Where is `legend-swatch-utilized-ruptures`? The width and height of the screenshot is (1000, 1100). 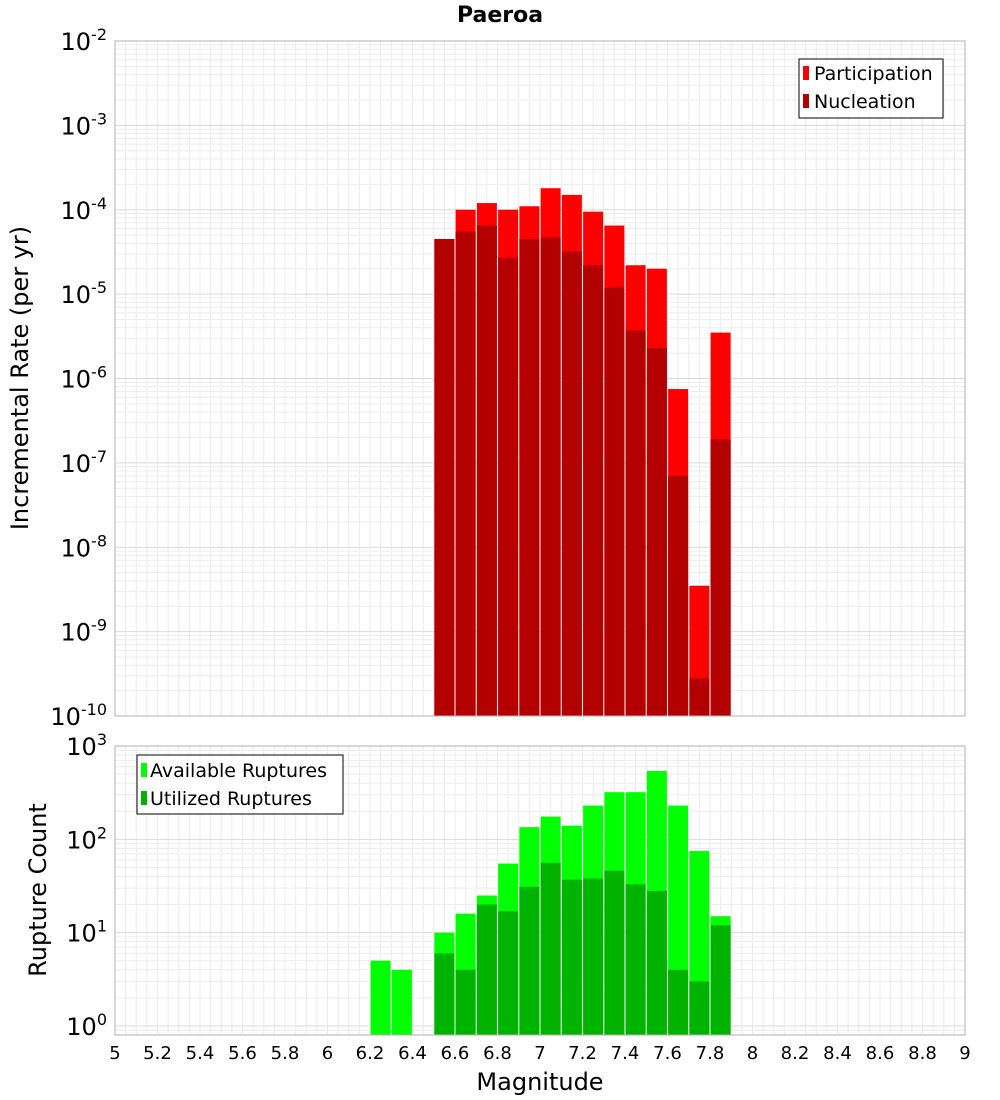 legend-swatch-utilized-ruptures is located at coordinates (144, 798).